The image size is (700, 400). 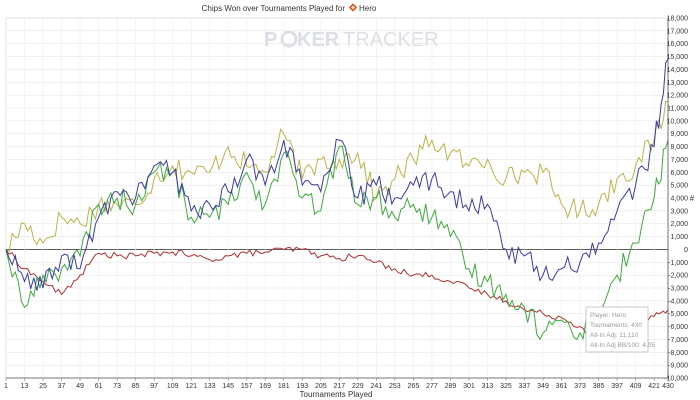 What do you see at coordinates (686, 250) in the screenshot?
I see `y-tick-label: 0` at bounding box center [686, 250].